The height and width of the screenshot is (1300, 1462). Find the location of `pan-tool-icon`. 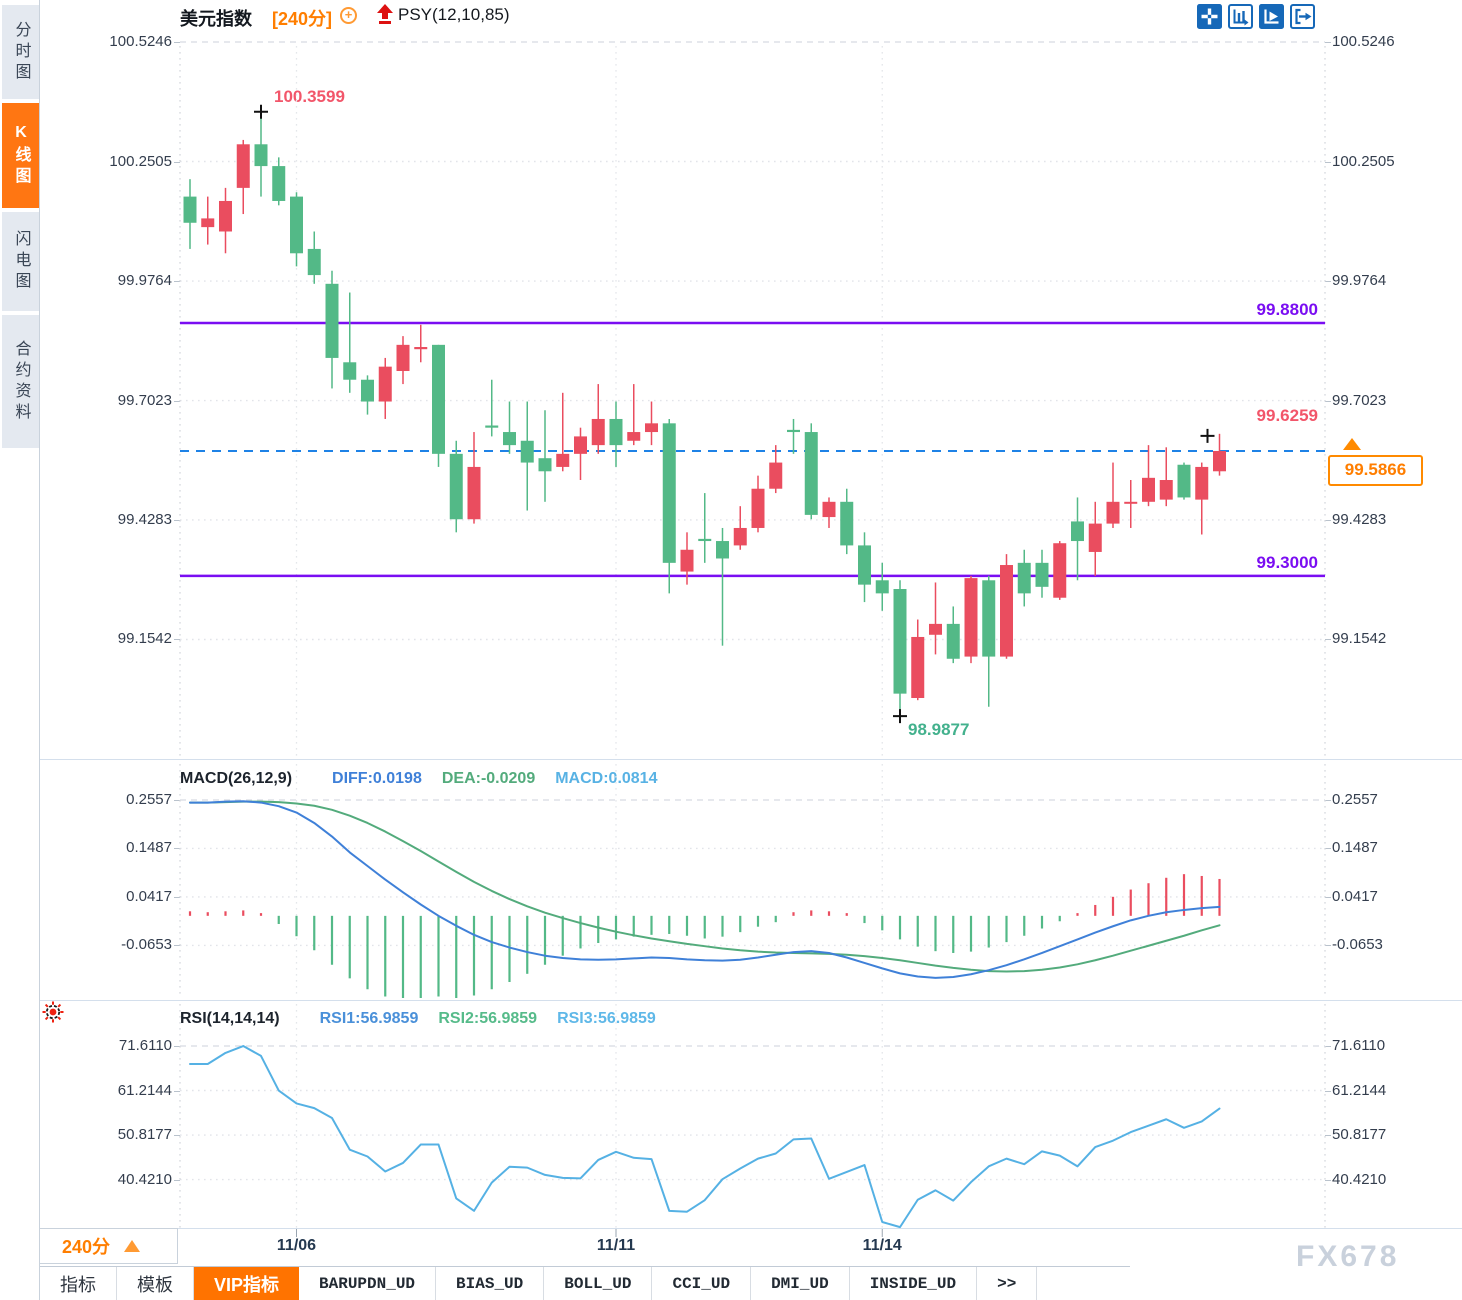

pan-tool-icon is located at coordinates (1209, 16).